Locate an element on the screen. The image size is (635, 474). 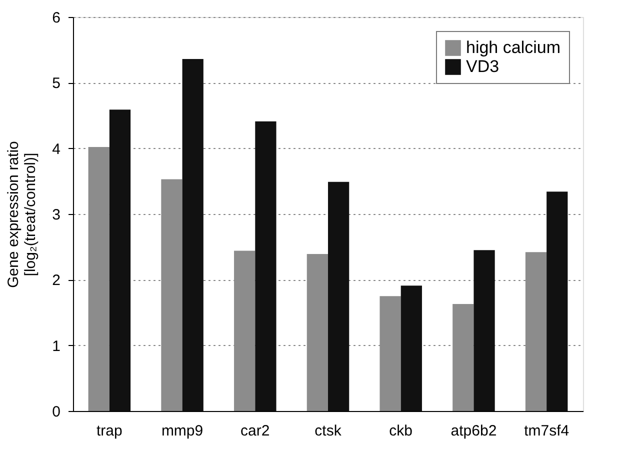
y-tick-label: 5 is located at coordinates (56, 83).